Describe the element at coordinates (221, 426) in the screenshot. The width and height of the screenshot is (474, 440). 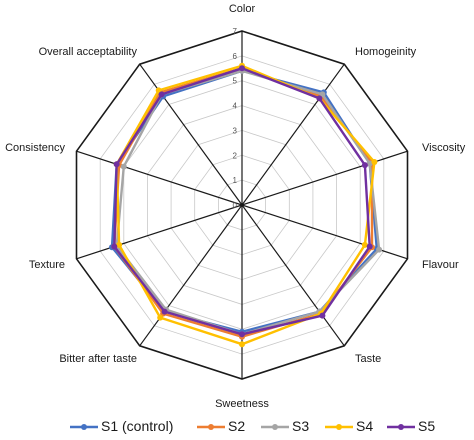
I see `legend-item-1: S2` at that location.